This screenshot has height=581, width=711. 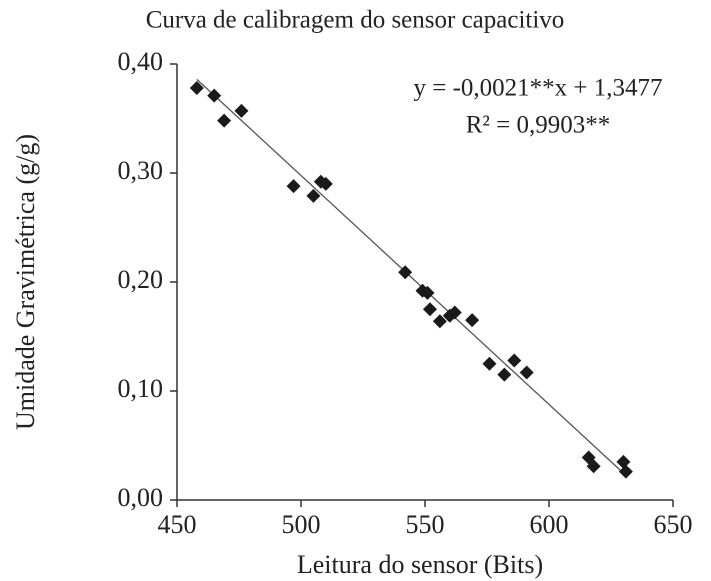 I want to click on x-axis-label: Leitura do sensor (Bits), so click(x=420, y=564).